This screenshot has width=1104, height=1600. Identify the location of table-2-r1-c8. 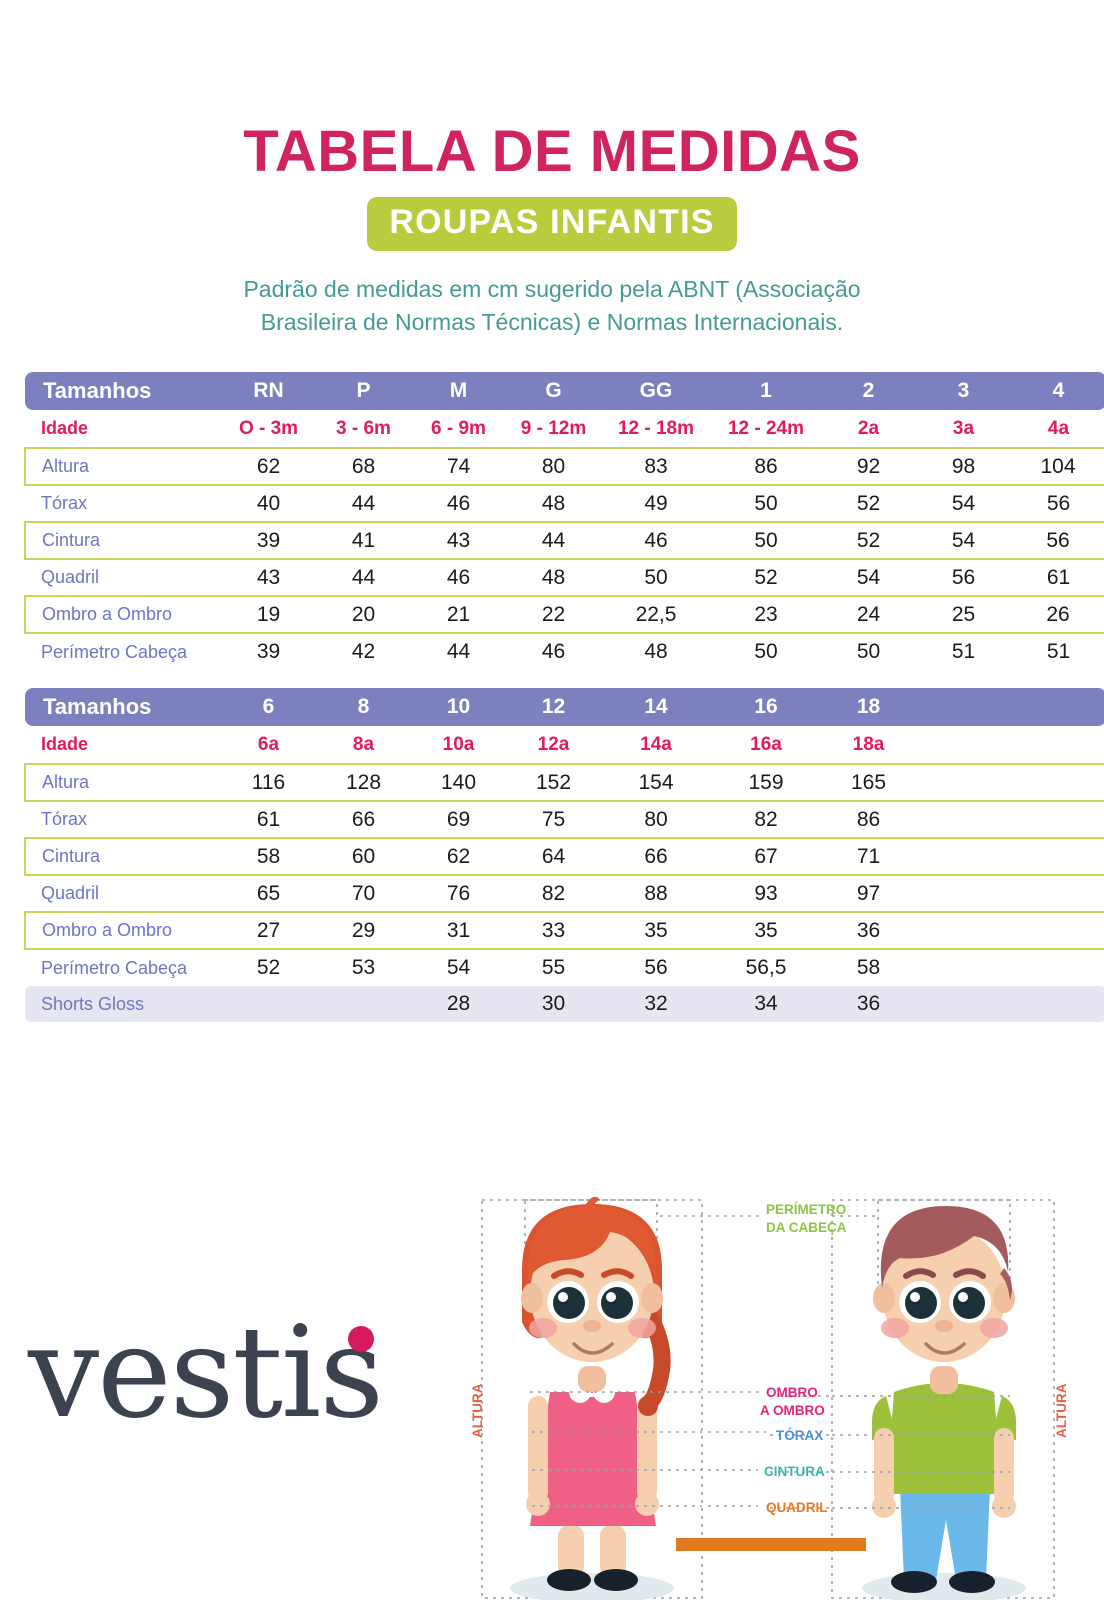
(1057, 819).